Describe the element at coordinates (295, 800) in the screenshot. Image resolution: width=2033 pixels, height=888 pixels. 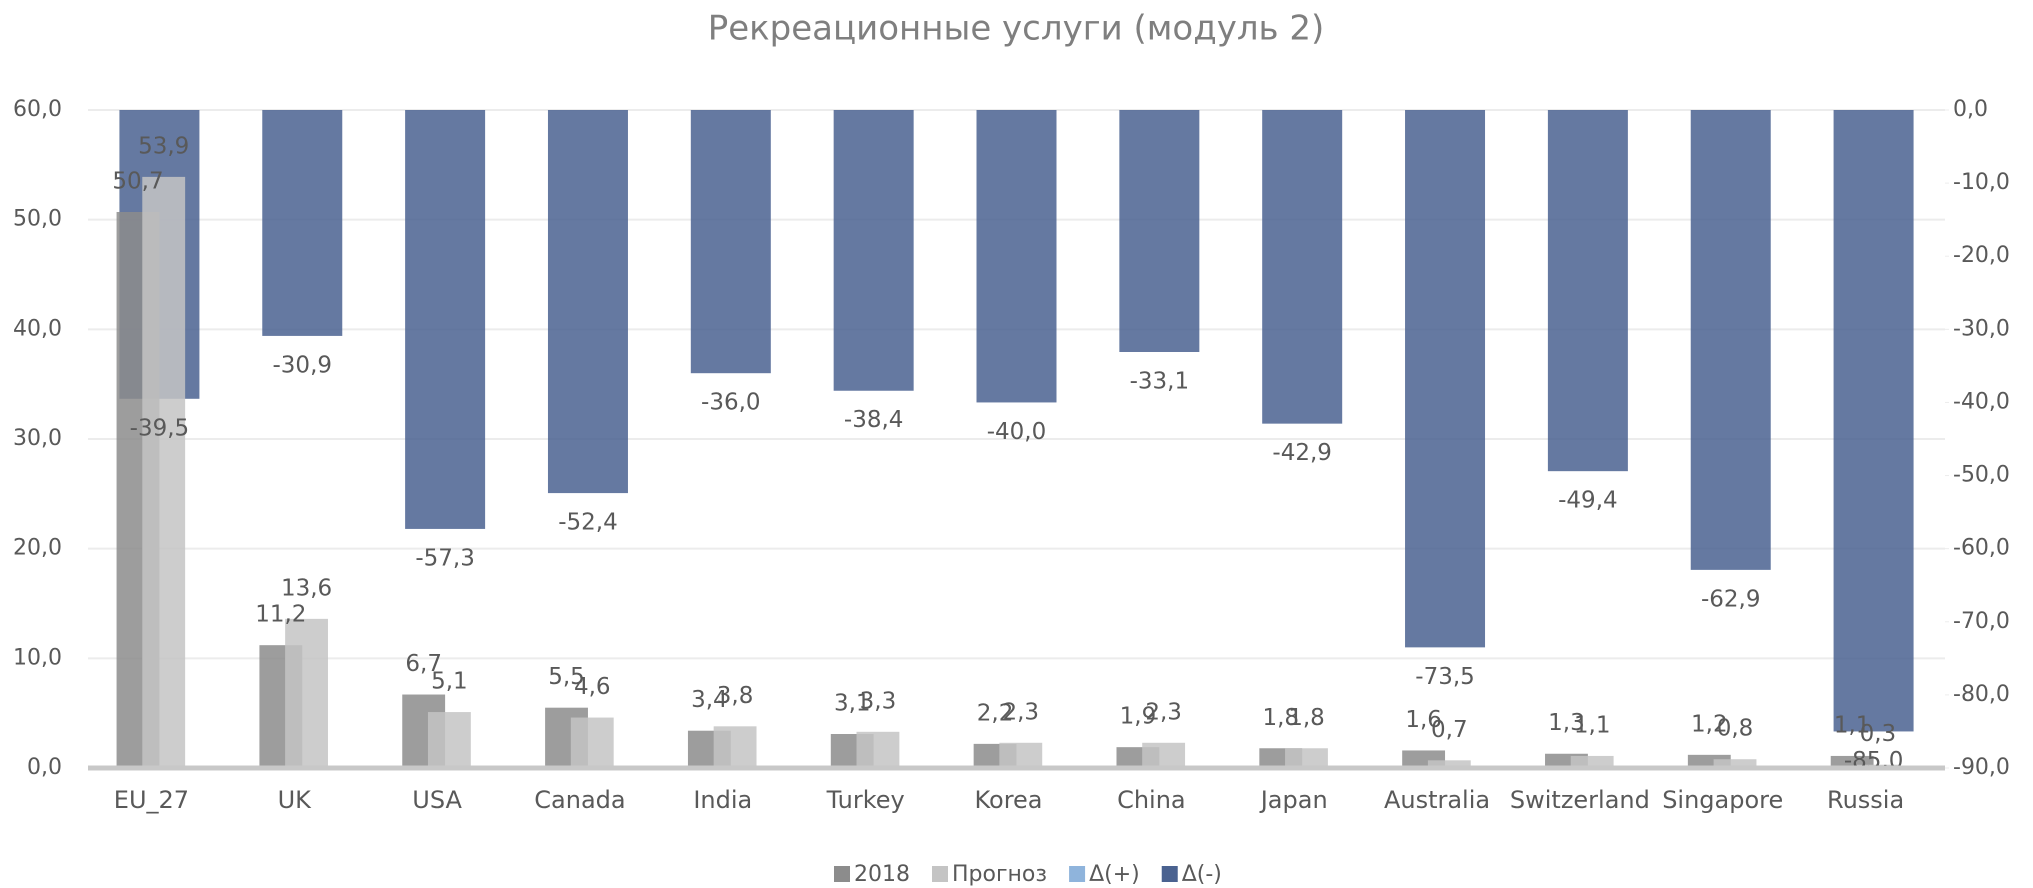
I see `x-tick-label: UK` at that location.